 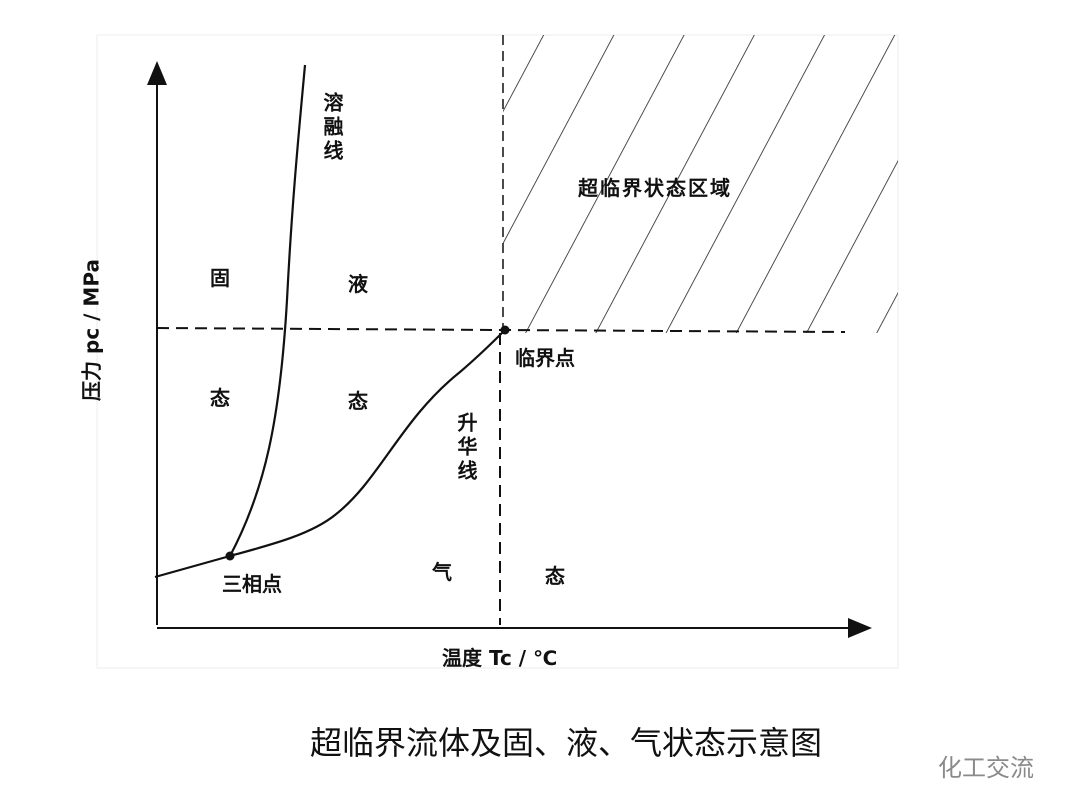 I want to click on sublimation-line-label: 升华线, so click(x=466, y=448).